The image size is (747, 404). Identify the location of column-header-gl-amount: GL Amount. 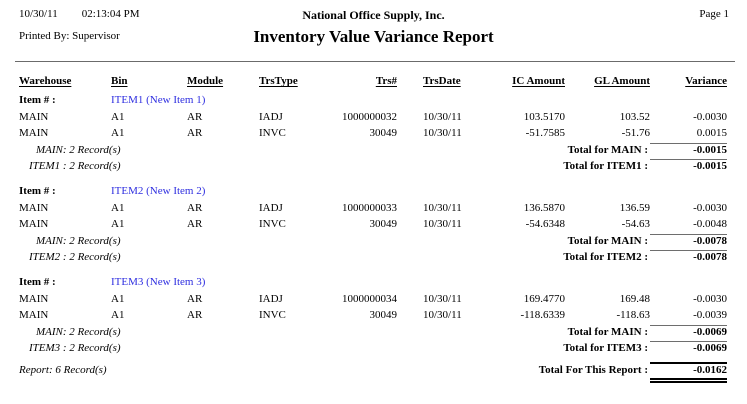
(622, 81).